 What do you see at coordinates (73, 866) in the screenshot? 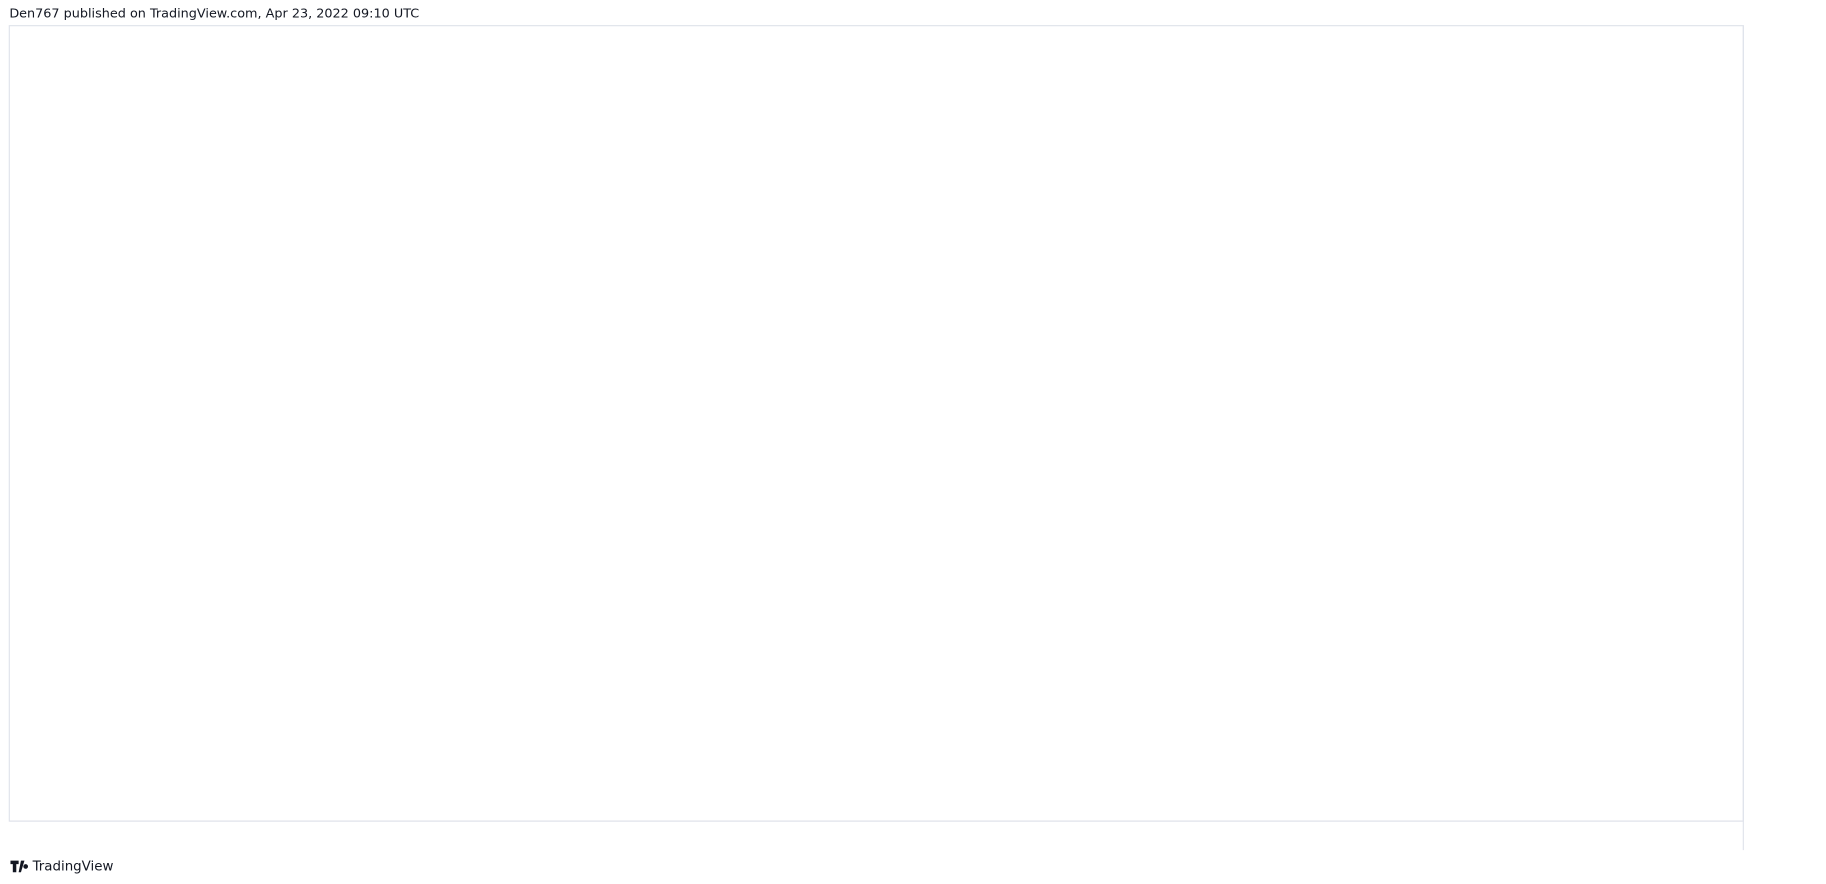
I see `footer: TradingView` at bounding box center [73, 866].